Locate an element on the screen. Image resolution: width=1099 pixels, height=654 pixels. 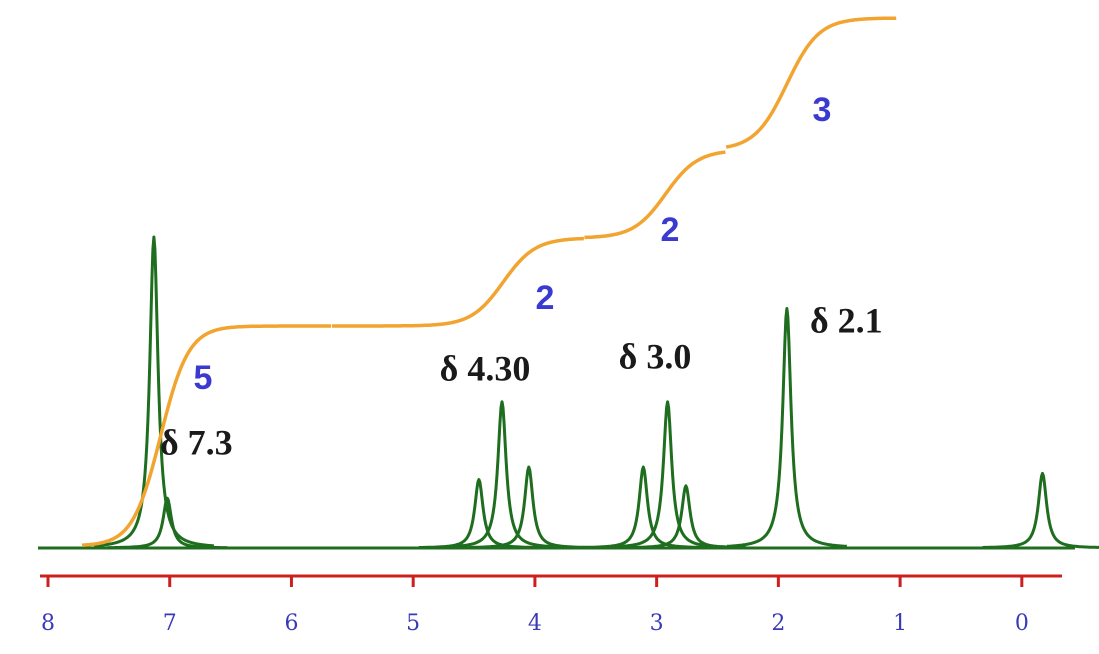
x-tick-label: 1 is located at coordinates (900, 623).